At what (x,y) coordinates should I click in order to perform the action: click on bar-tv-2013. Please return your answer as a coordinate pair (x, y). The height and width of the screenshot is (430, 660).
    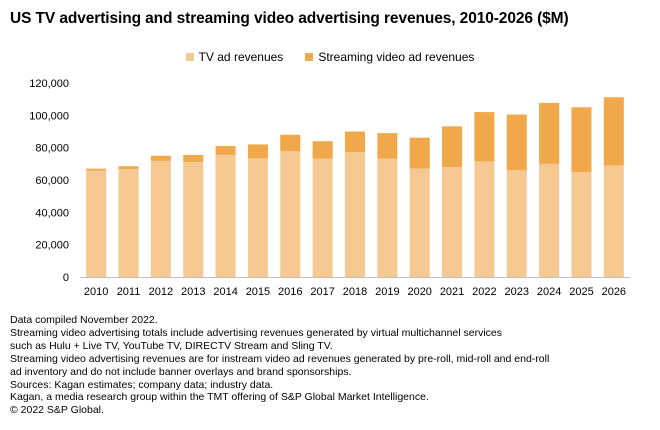
    Looking at the image, I should click on (193, 219).